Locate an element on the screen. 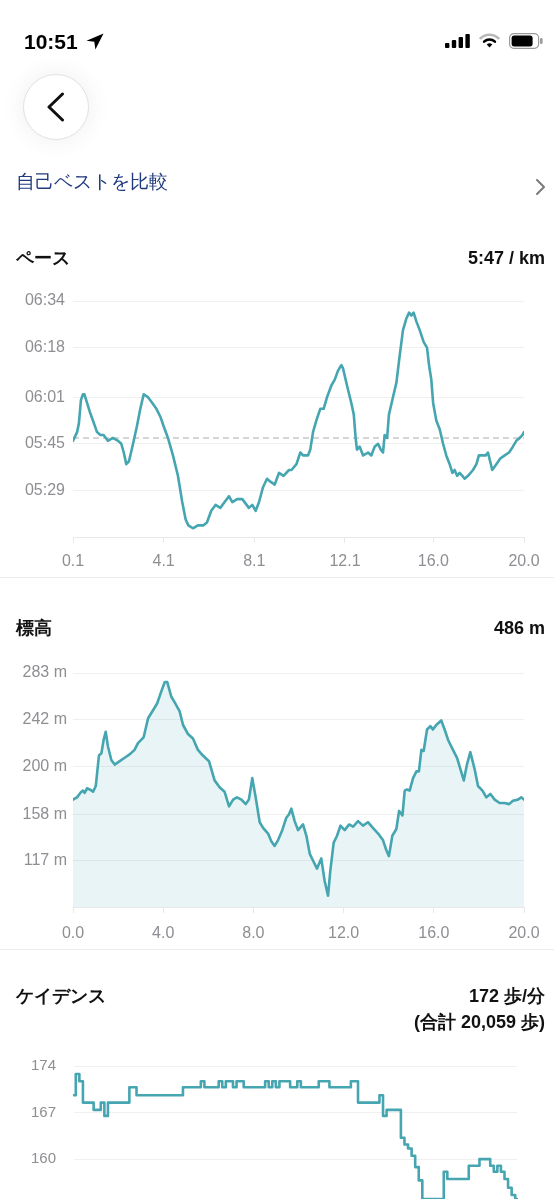 The height and width of the screenshot is (1199, 554). x-tick-label: 12.0 is located at coordinates (344, 933).